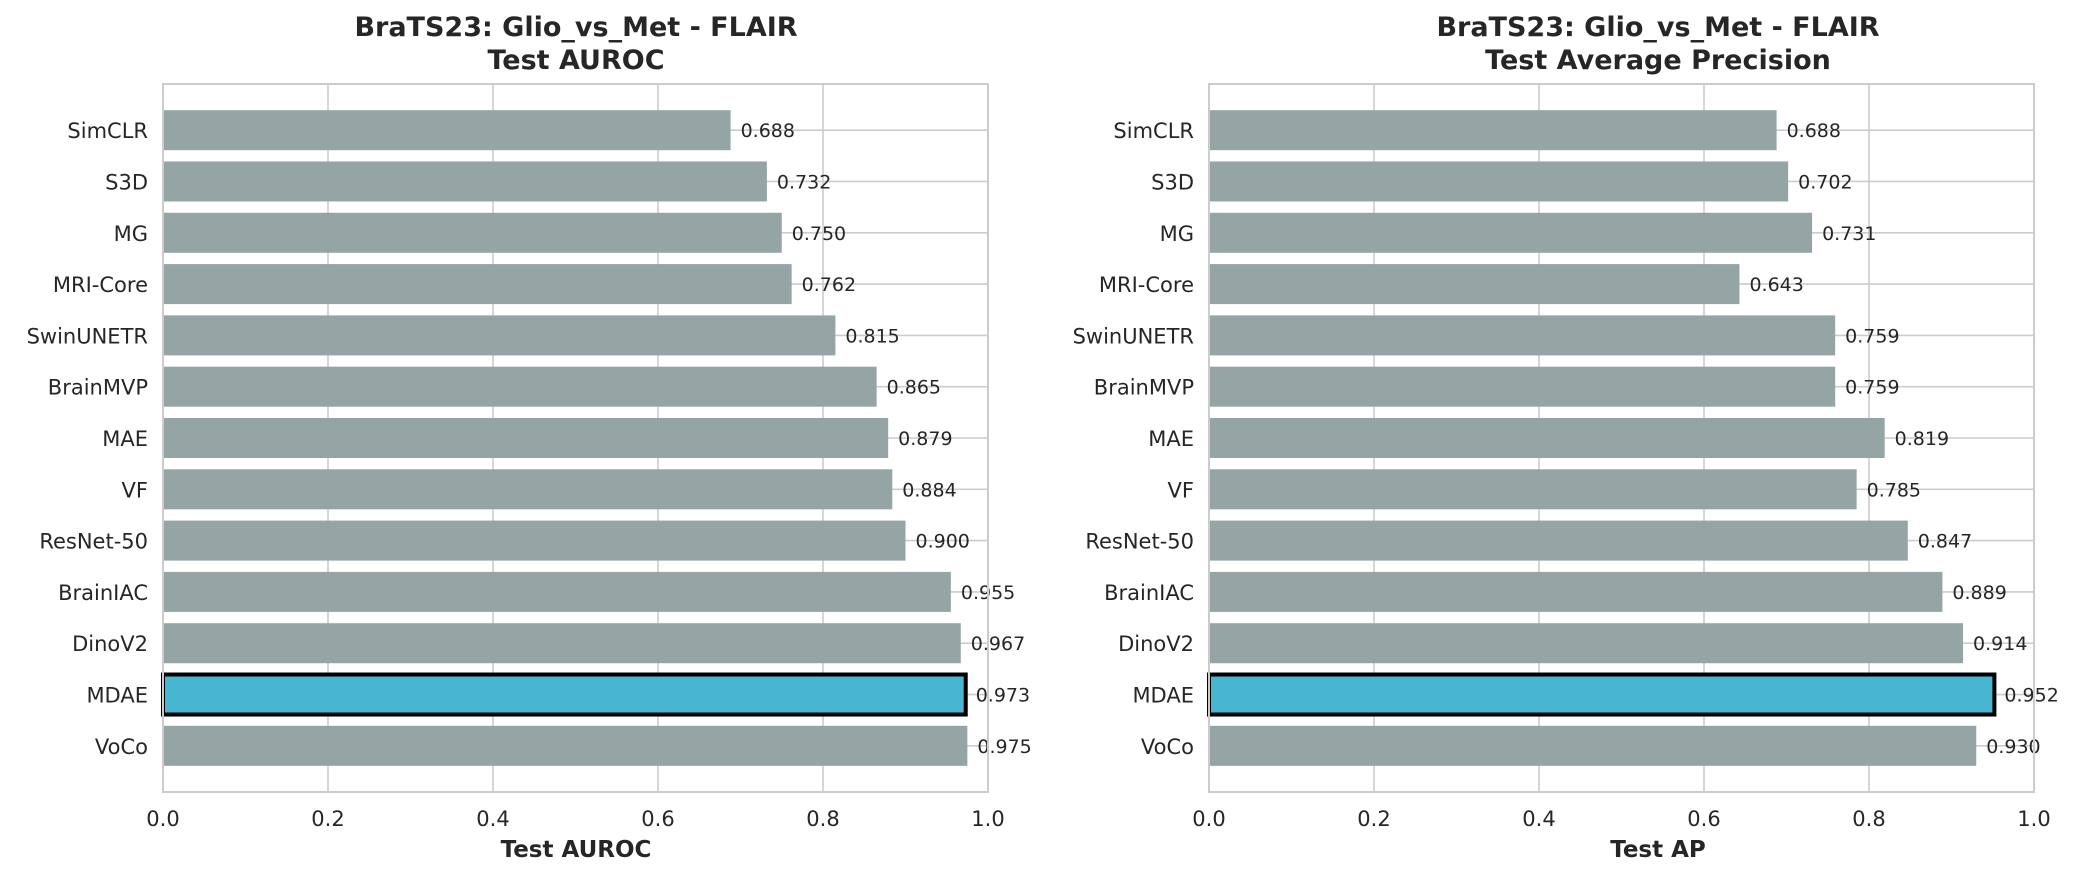  What do you see at coordinates (804, 182) in the screenshot?
I see `bar-value-label: 0.732` at bounding box center [804, 182].